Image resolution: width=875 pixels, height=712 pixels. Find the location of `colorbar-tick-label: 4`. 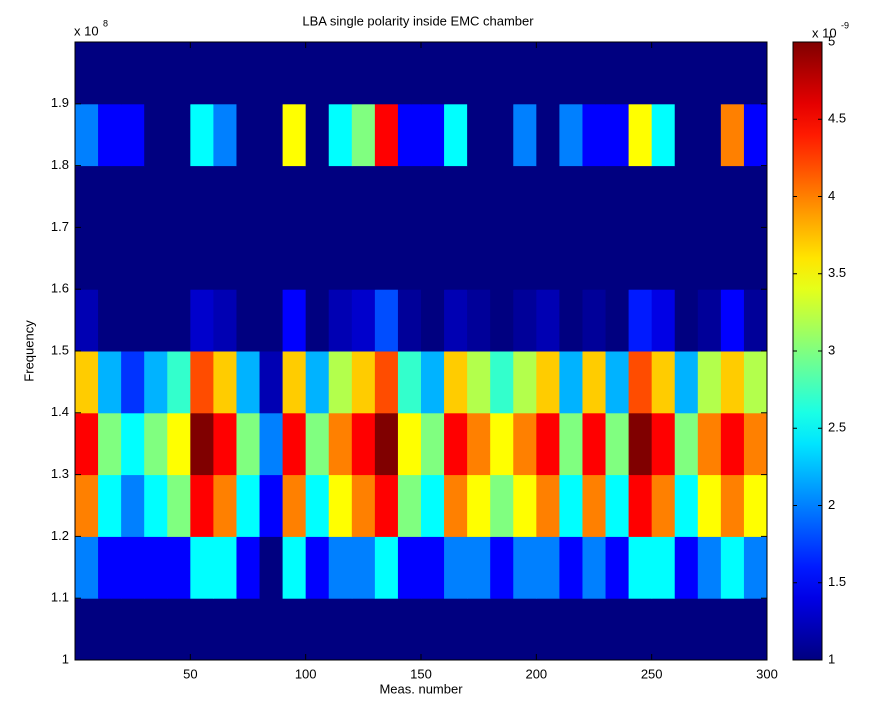

colorbar-tick-label: 4 is located at coordinates (831, 195).